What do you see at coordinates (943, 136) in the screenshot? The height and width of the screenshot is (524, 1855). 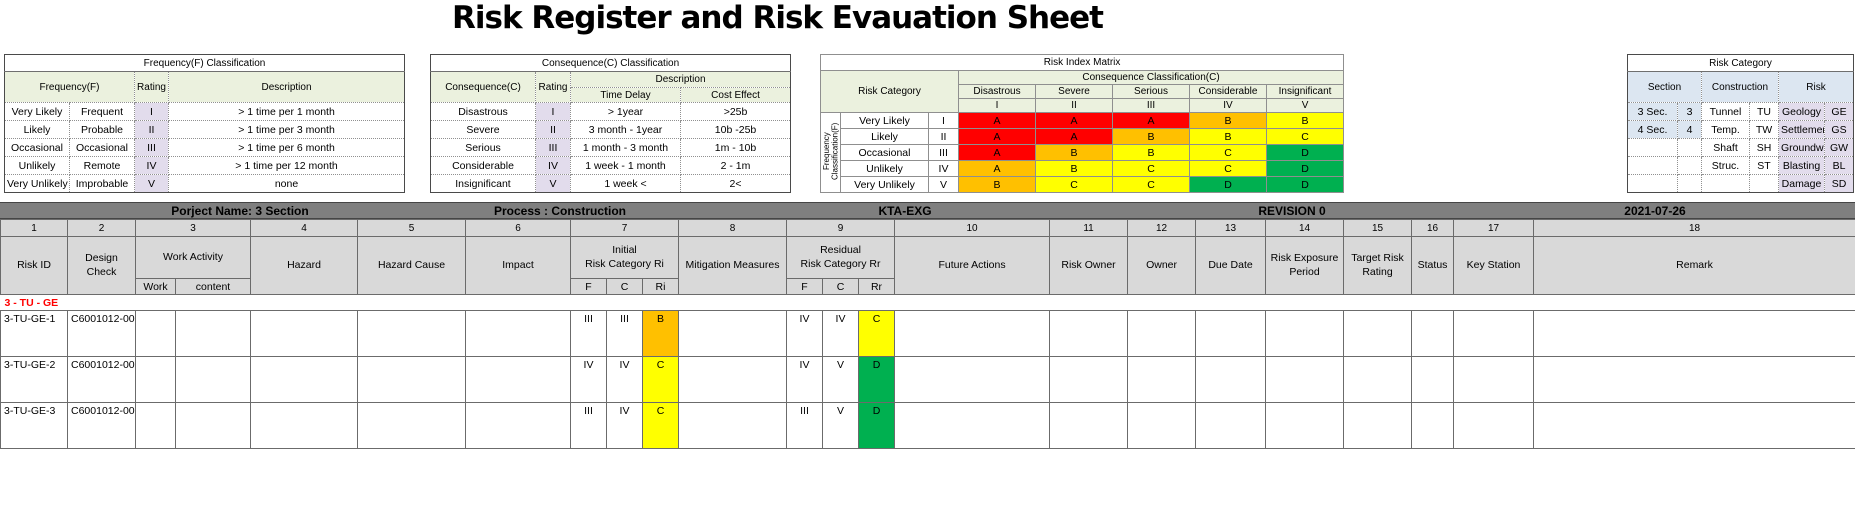 I see `frequency-rating-cell: II` at bounding box center [943, 136].